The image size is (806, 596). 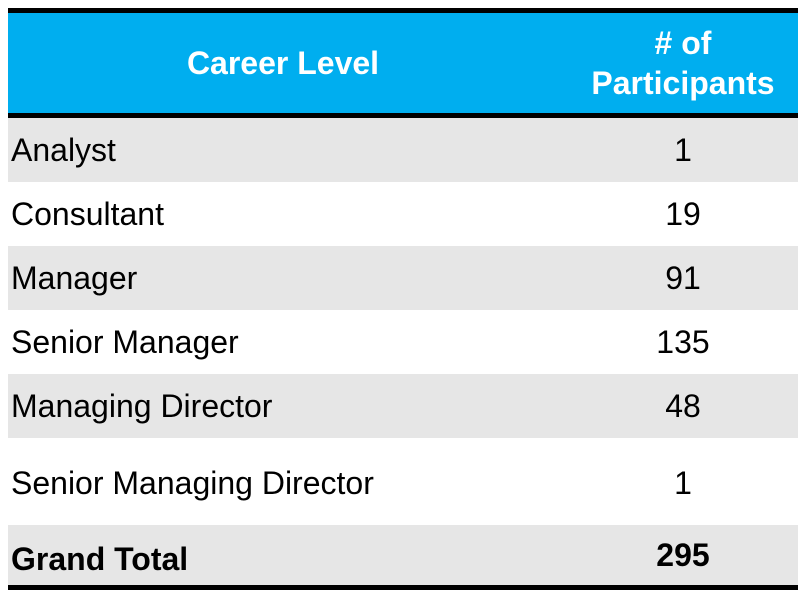 I want to click on grand-total-count: 295, so click(x=683, y=554).